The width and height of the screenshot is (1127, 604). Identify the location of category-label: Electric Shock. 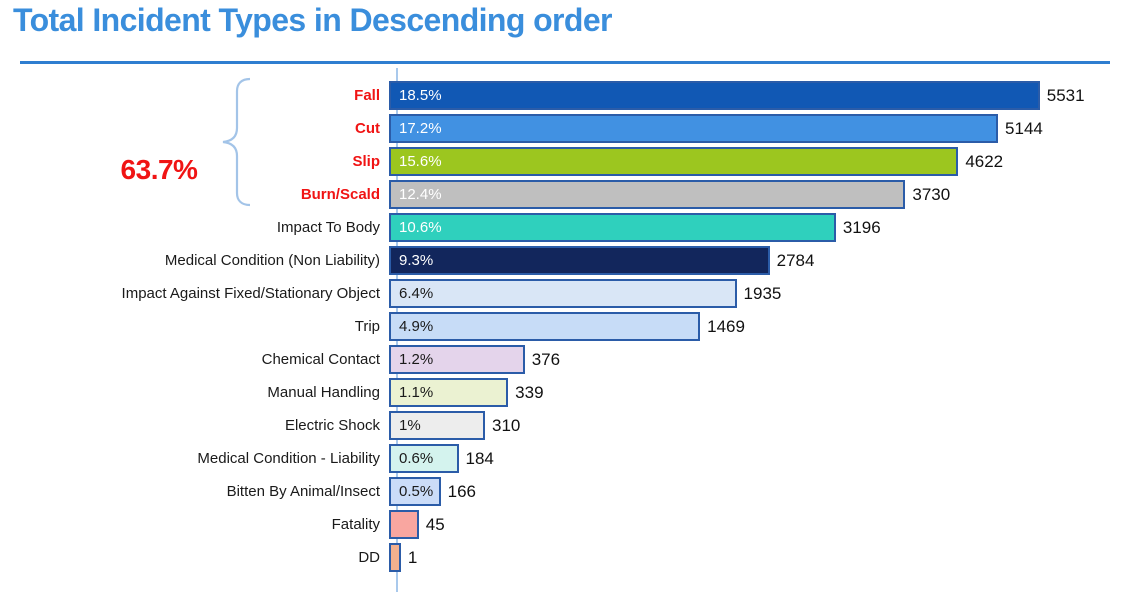
(332, 425).